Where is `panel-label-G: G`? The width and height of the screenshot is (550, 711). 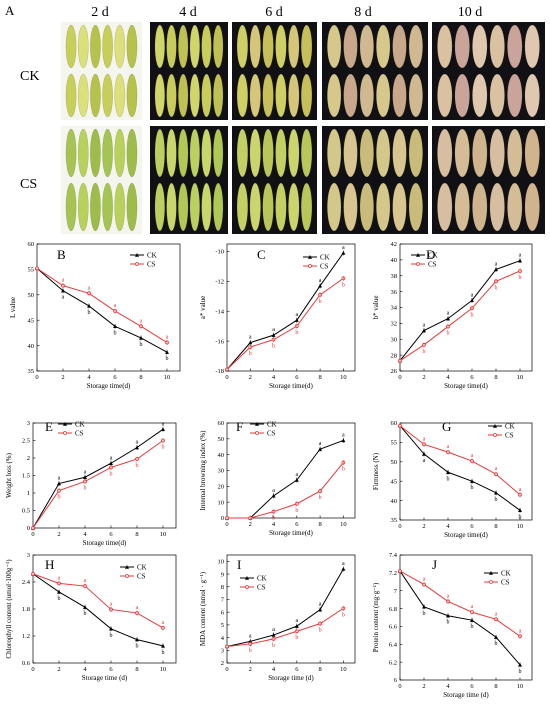
panel-label-G: G is located at coordinates (446, 426).